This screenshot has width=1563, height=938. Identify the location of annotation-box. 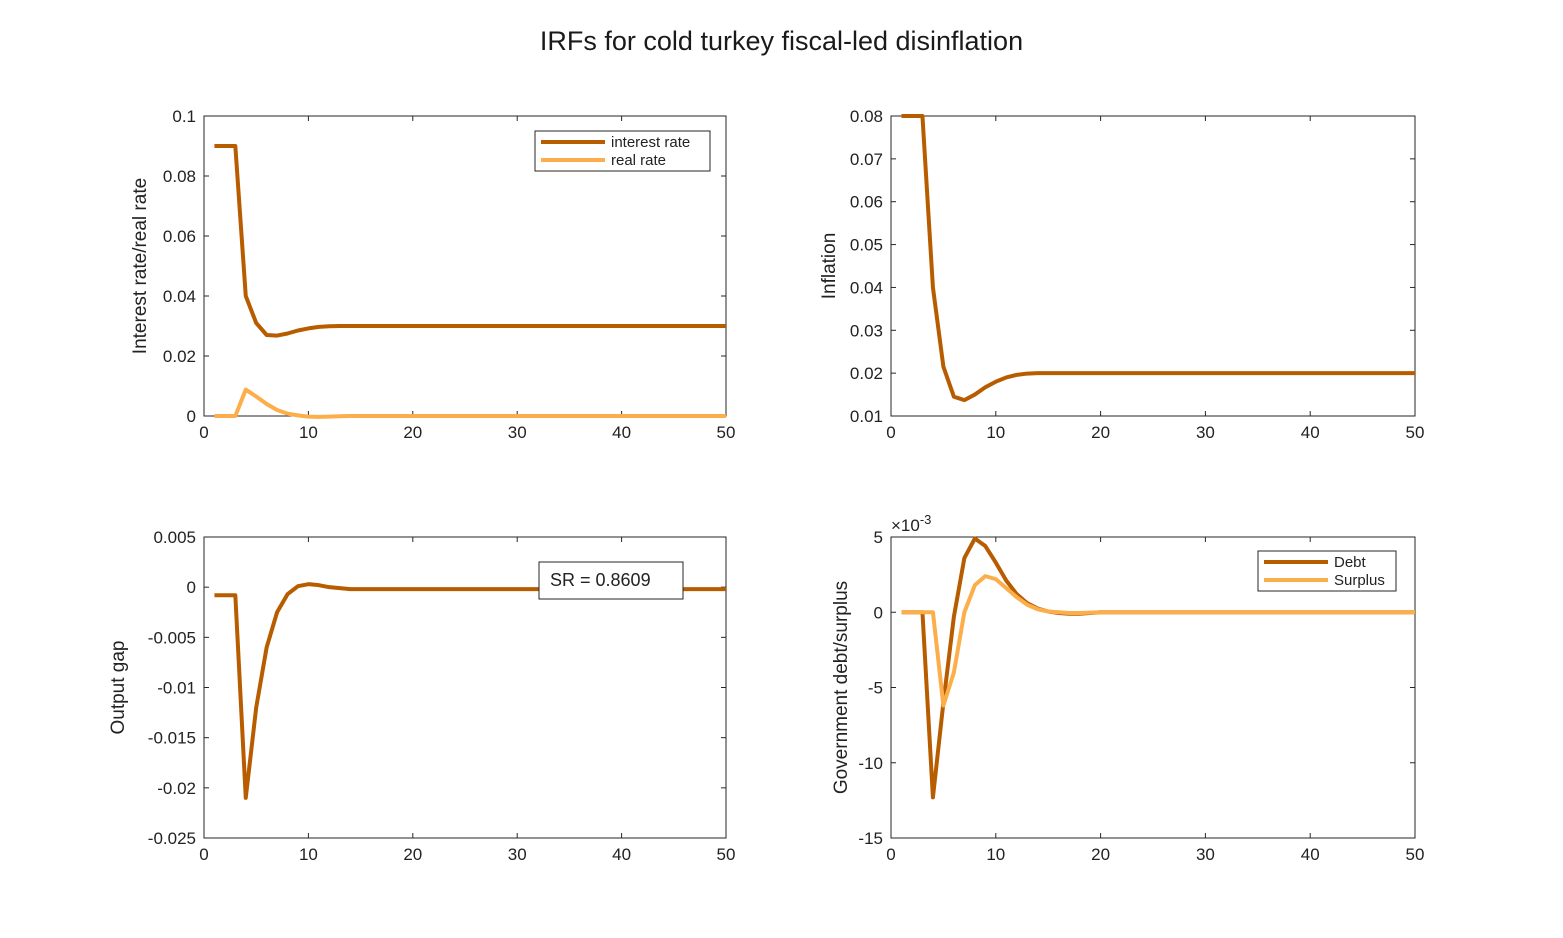
(611, 580).